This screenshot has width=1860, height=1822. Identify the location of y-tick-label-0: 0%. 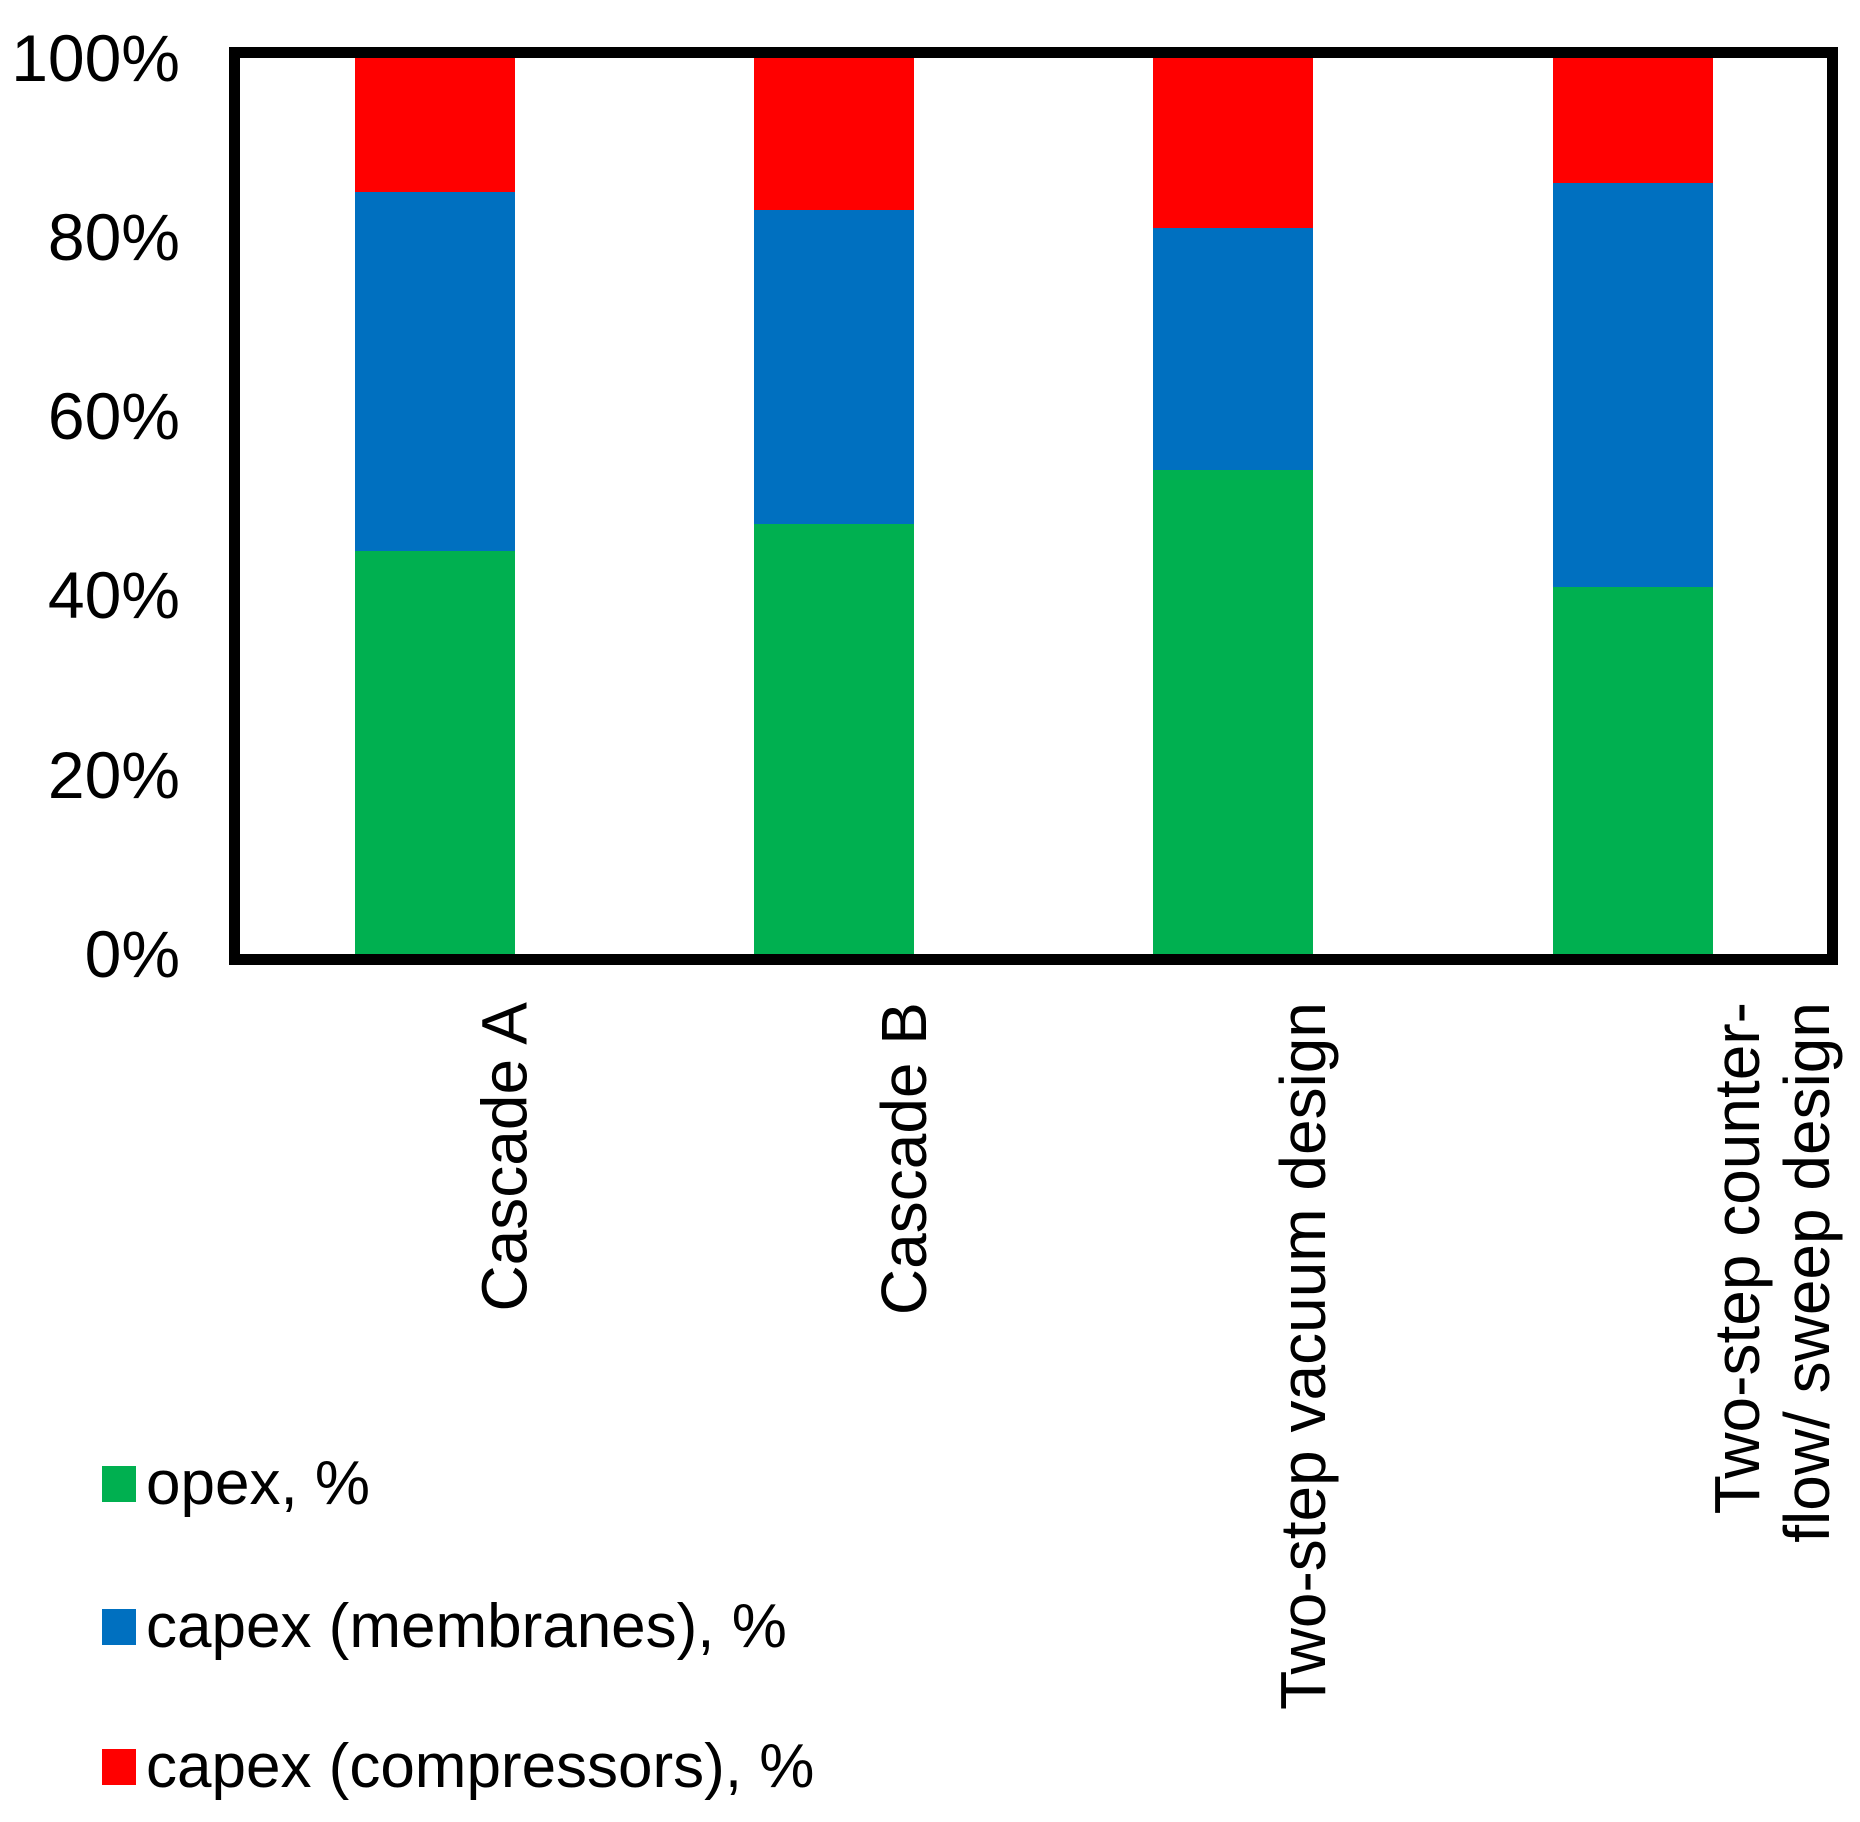
(132, 954).